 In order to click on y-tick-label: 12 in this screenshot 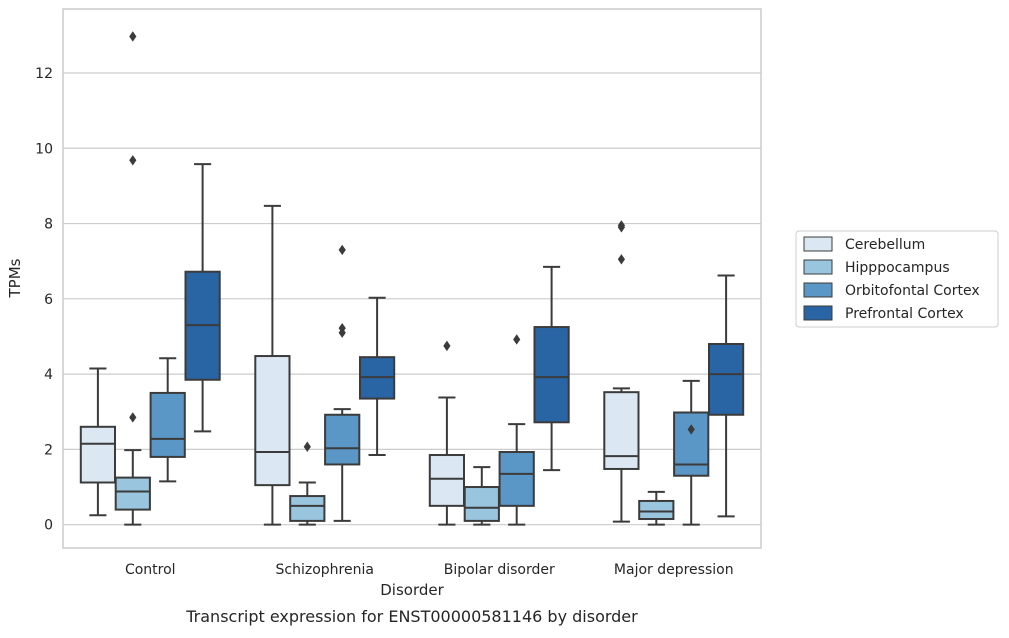, I will do `click(44, 74)`.